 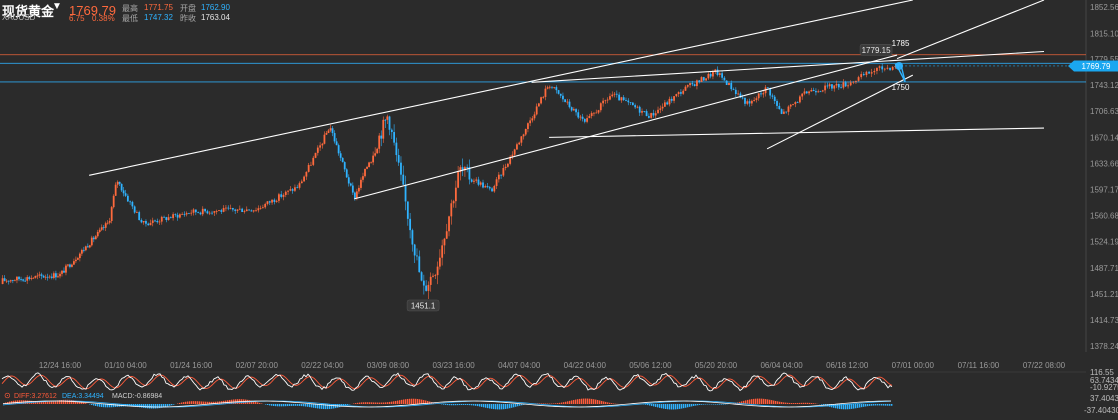 I want to click on oscillator-line-signal, so click(x=447, y=382).